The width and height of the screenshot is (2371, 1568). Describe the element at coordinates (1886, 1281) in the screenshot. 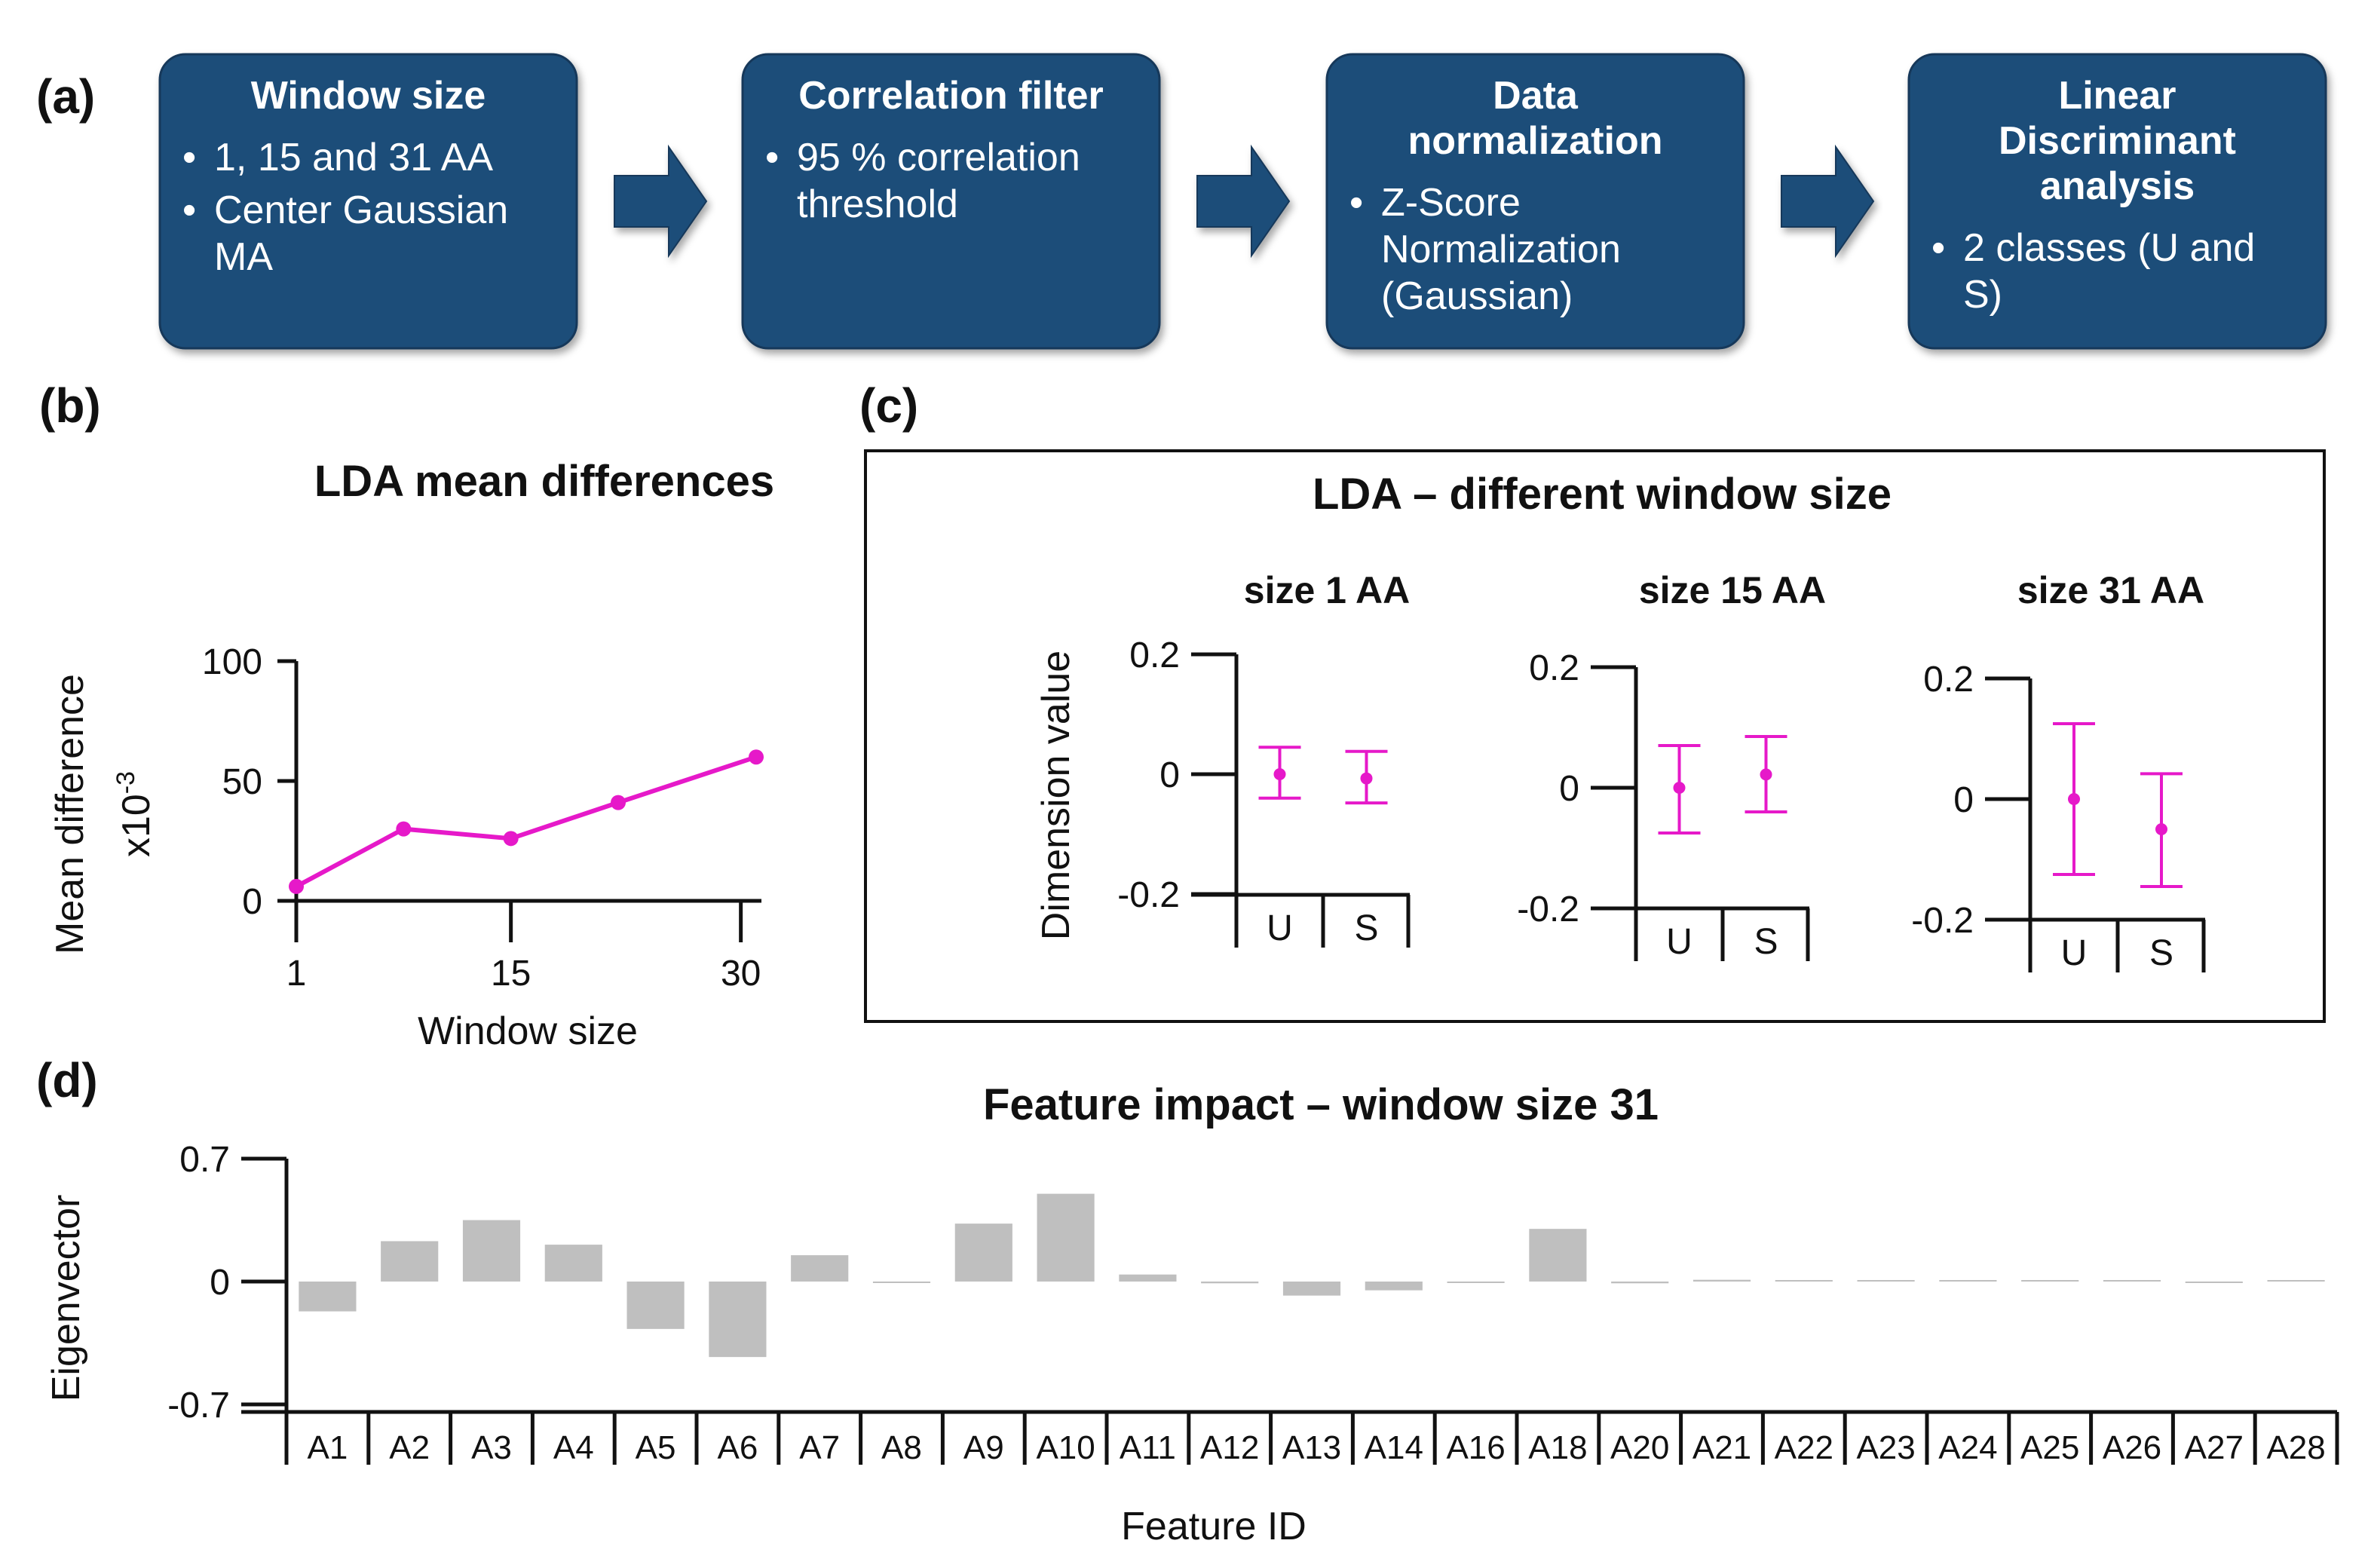

I see `chart-d-bar-A23` at that location.